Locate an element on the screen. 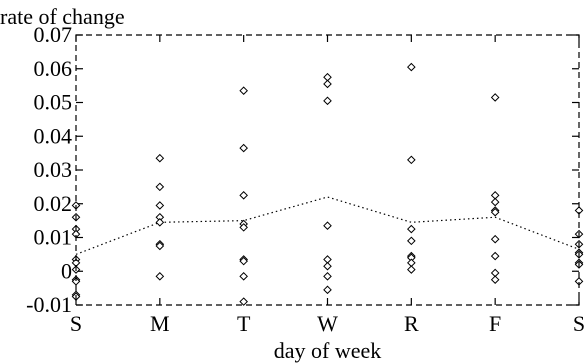  x-tick-label: M is located at coordinates (160, 323).